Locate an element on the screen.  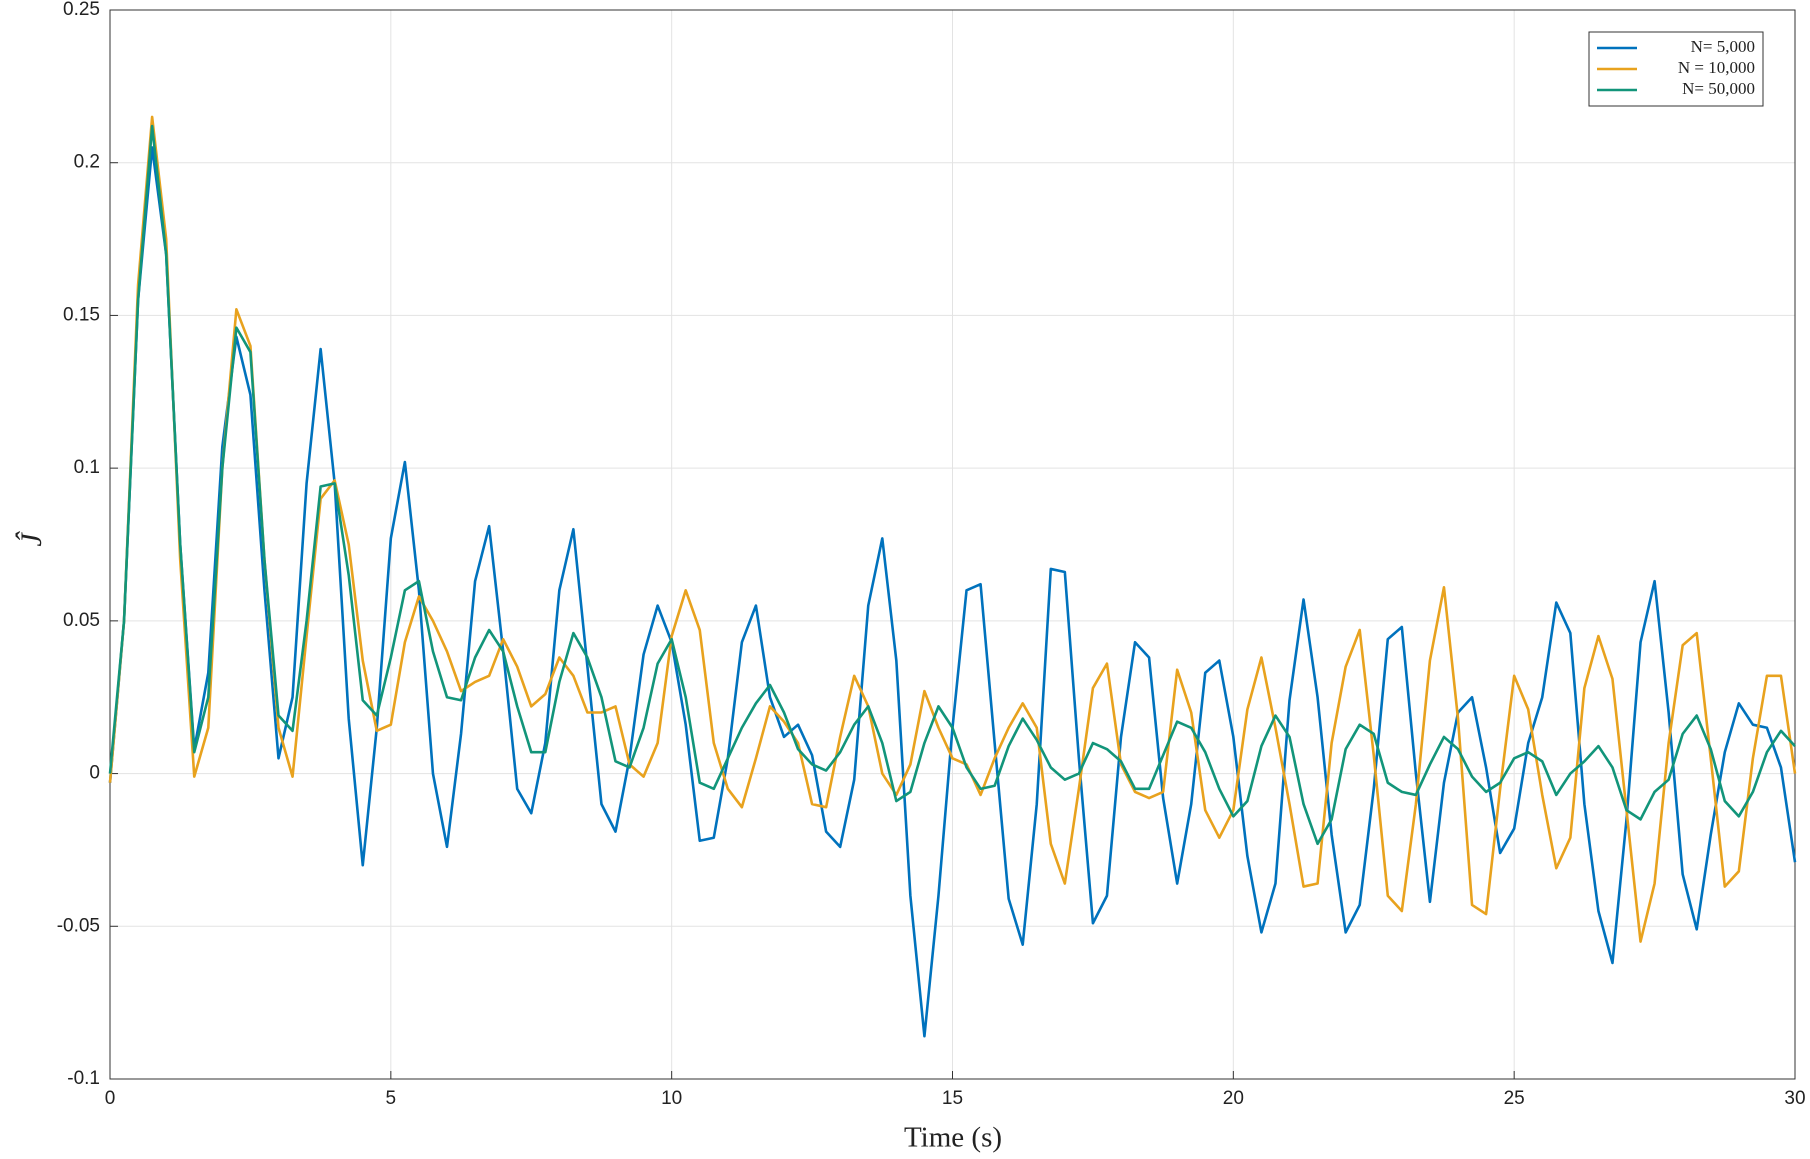
x-tick-label: 5 is located at coordinates (391, 1098).